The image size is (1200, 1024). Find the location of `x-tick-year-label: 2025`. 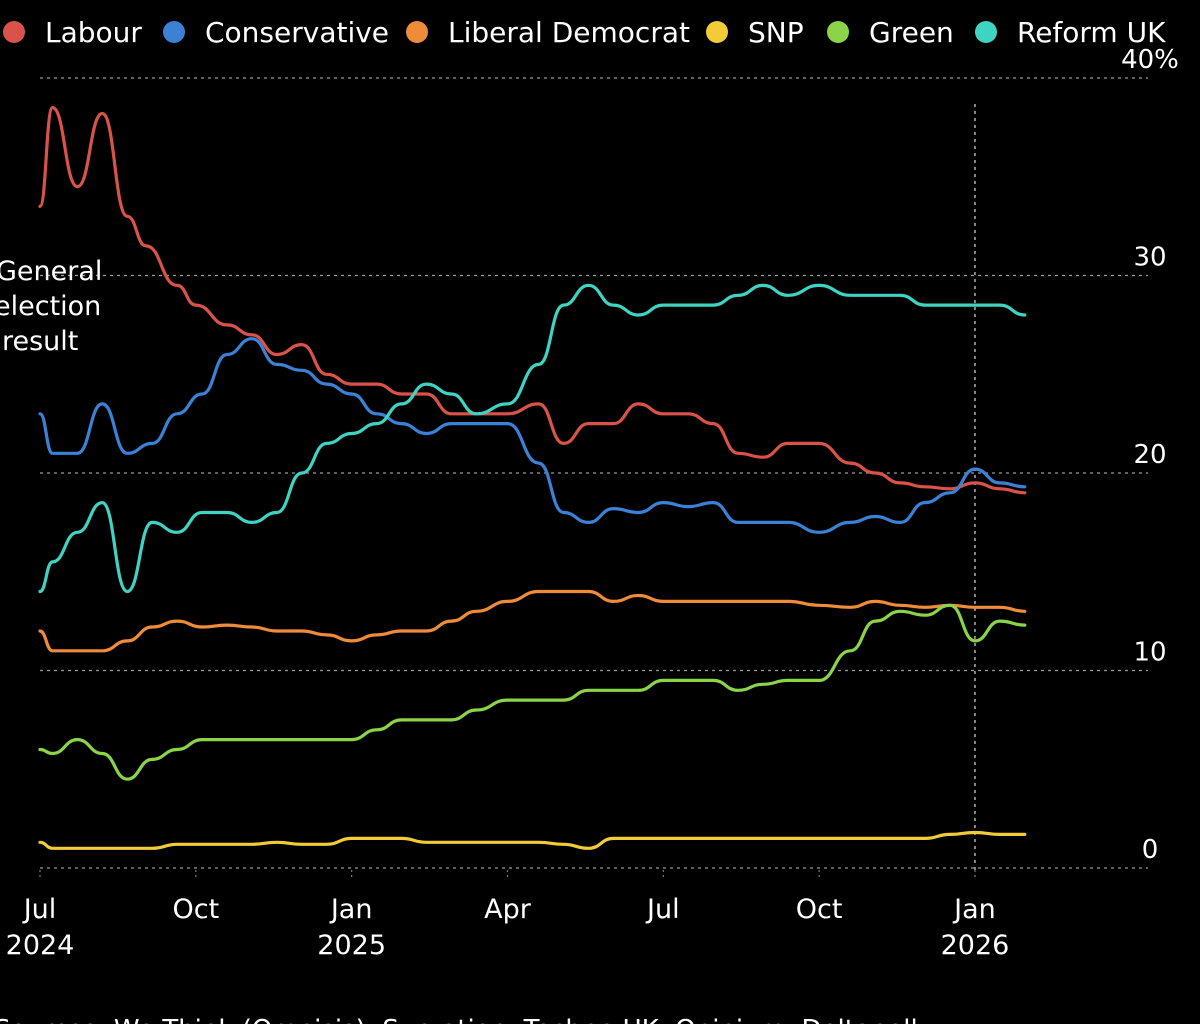

x-tick-year-label: 2025 is located at coordinates (351, 945).